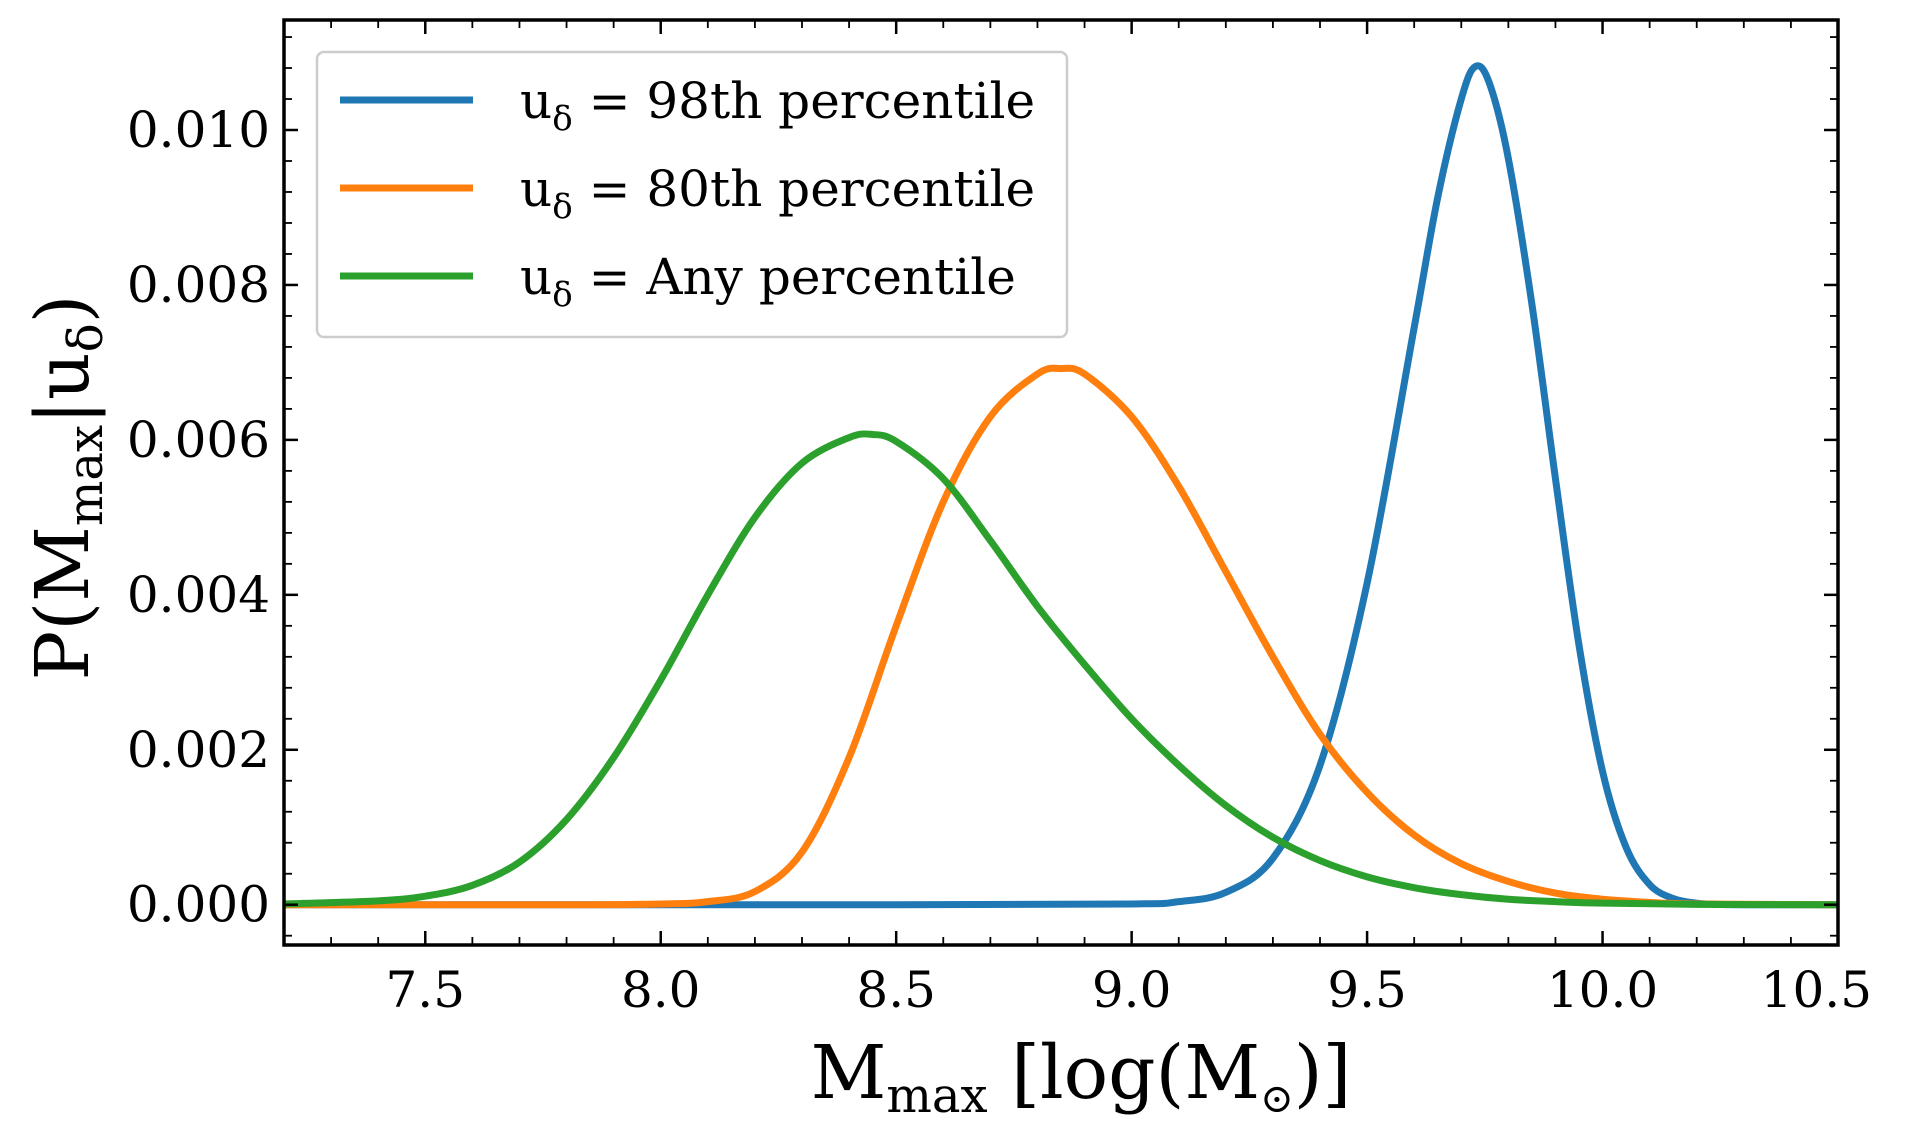 The width and height of the screenshot is (1910, 1144). What do you see at coordinates (936, 1096) in the screenshot?
I see `x-axis-title-sub: max` at bounding box center [936, 1096].